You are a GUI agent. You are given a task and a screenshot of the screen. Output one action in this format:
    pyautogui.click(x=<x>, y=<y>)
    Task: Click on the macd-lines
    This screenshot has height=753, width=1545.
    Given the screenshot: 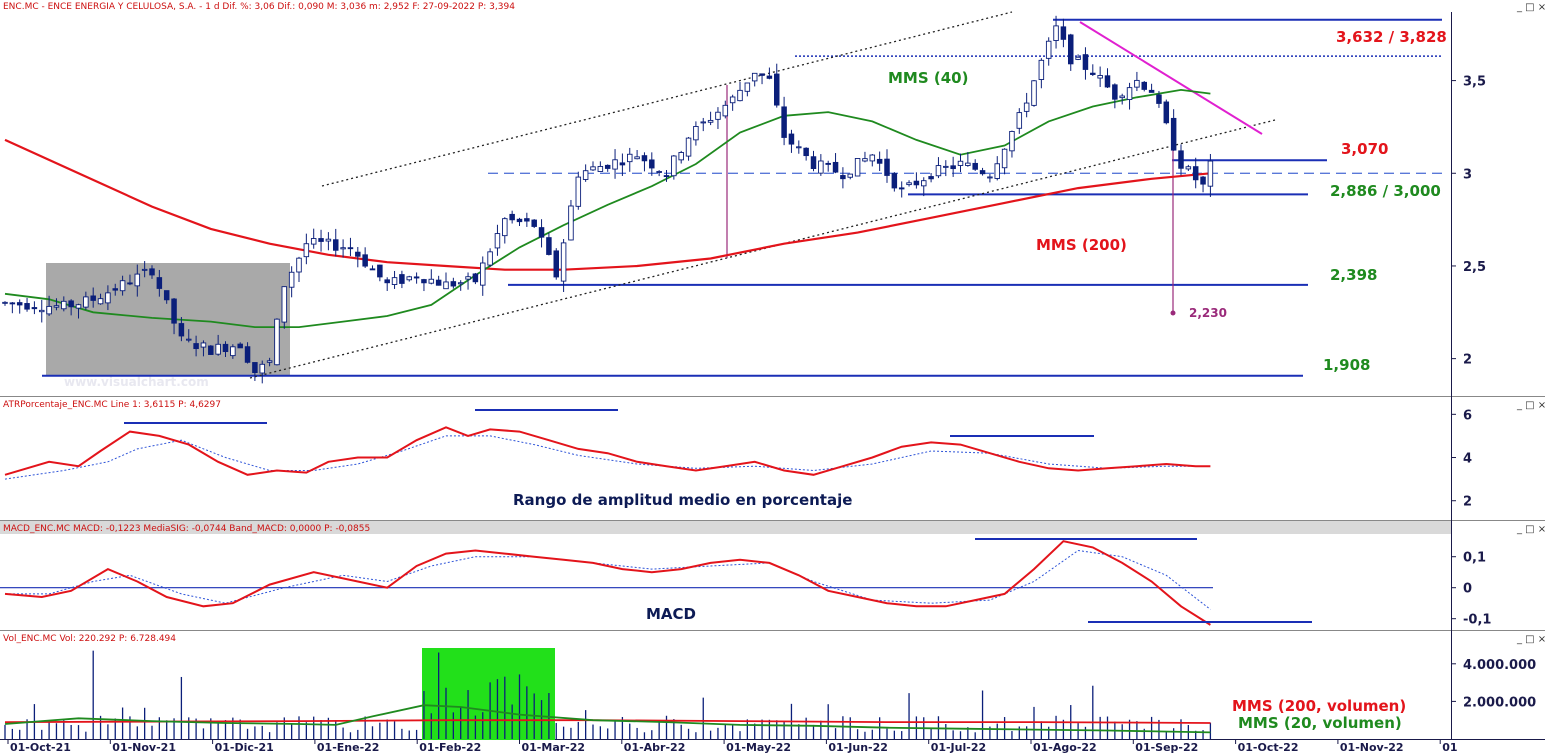 What is the action you would take?
    pyautogui.click(x=656, y=582)
    